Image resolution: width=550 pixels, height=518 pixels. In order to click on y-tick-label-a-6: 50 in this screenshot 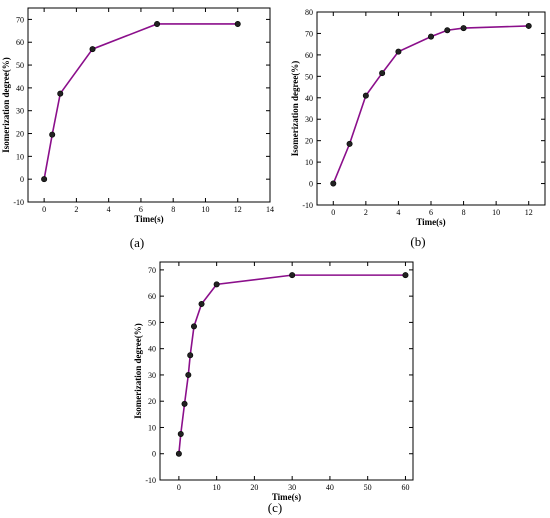, I will do `click(20, 65)`.